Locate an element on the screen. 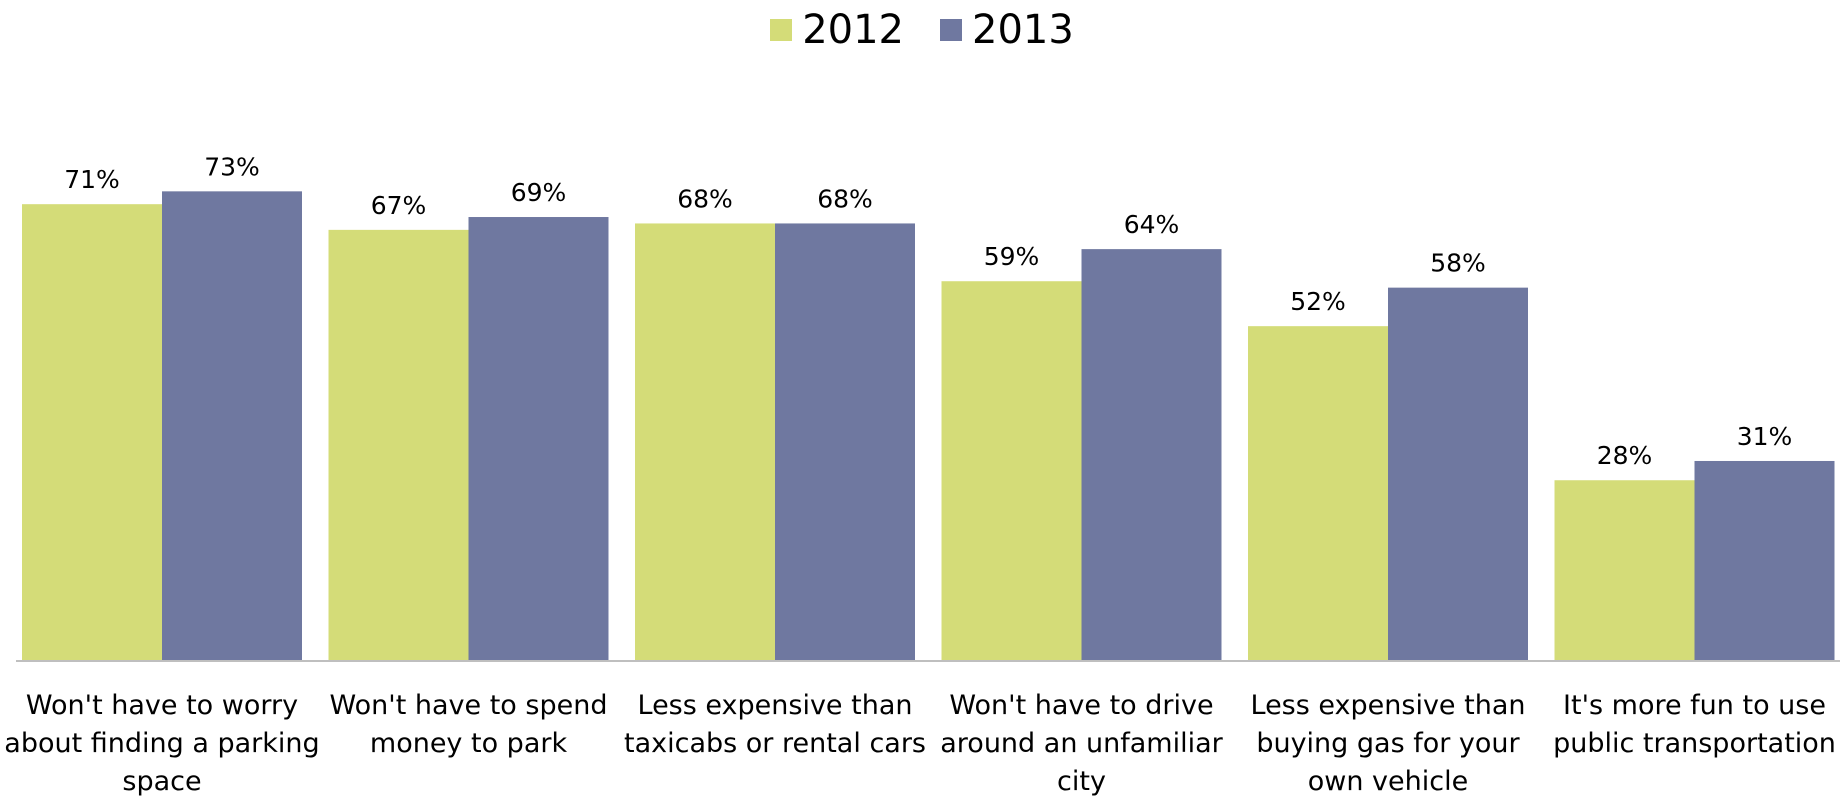 The height and width of the screenshot is (796, 1844). data-label-2013-5: 31% is located at coordinates (1765, 436).